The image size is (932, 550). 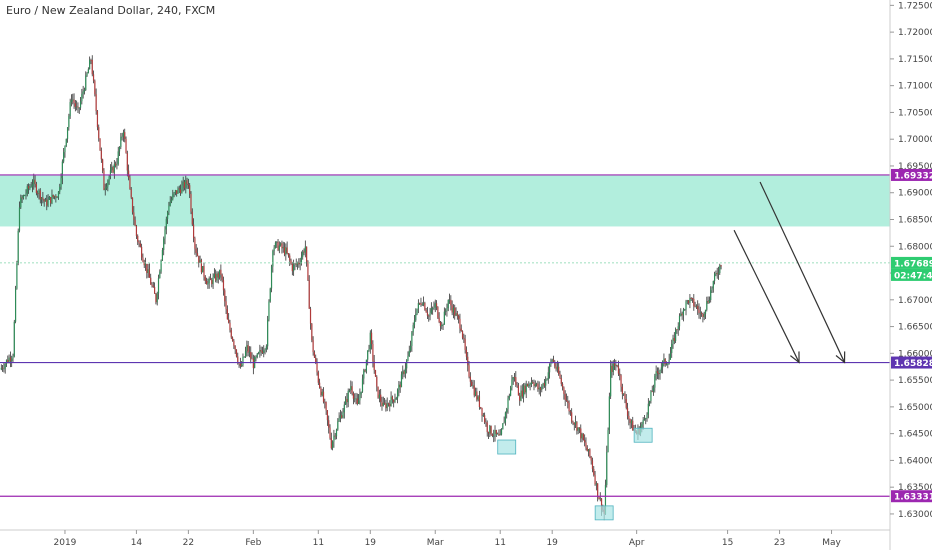 I want to click on y-tick-label: 1.63500, so click(x=915, y=488).